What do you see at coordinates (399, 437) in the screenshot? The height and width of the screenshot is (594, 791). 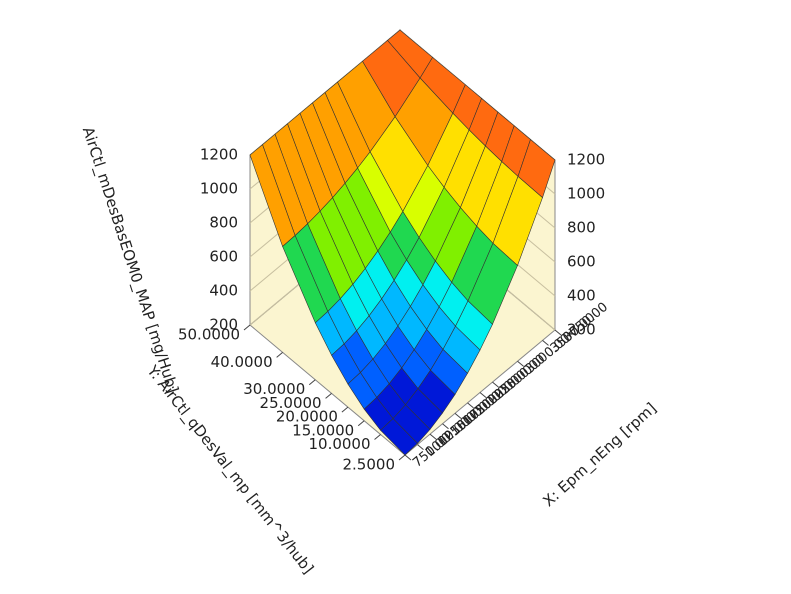 I see `surface-cell` at bounding box center [399, 437].